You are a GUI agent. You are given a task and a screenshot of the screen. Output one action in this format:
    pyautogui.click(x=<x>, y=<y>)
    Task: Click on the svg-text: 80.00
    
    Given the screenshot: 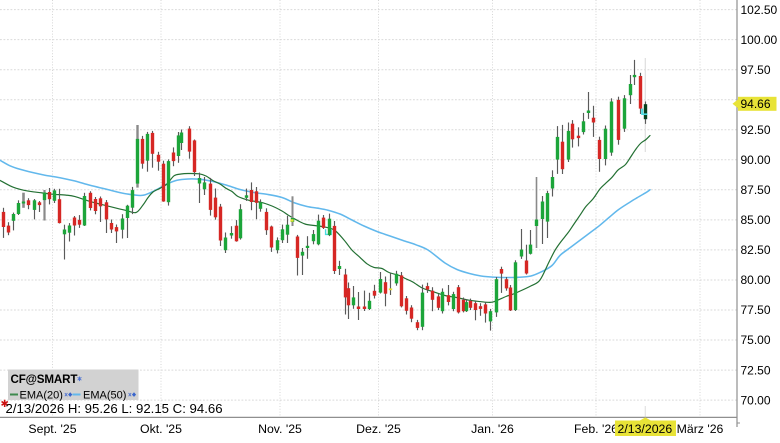 What is the action you would take?
    pyautogui.click(x=756, y=280)
    